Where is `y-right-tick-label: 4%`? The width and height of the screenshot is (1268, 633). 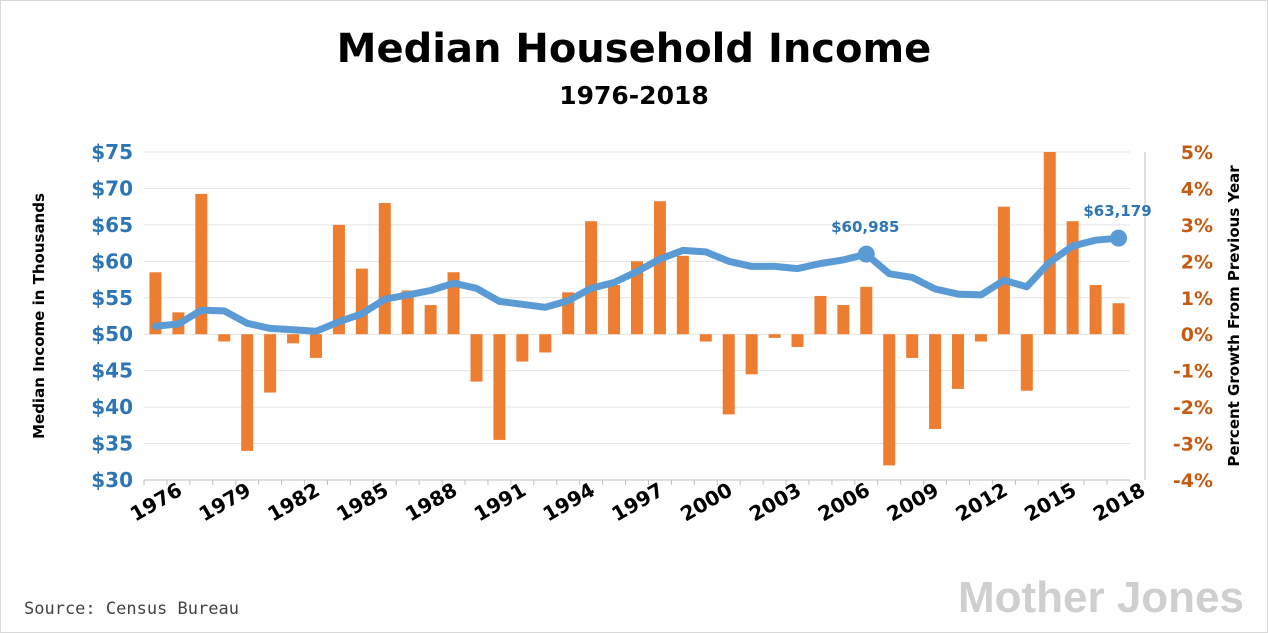
y-right-tick-label: 4% is located at coordinates (1197, 189).